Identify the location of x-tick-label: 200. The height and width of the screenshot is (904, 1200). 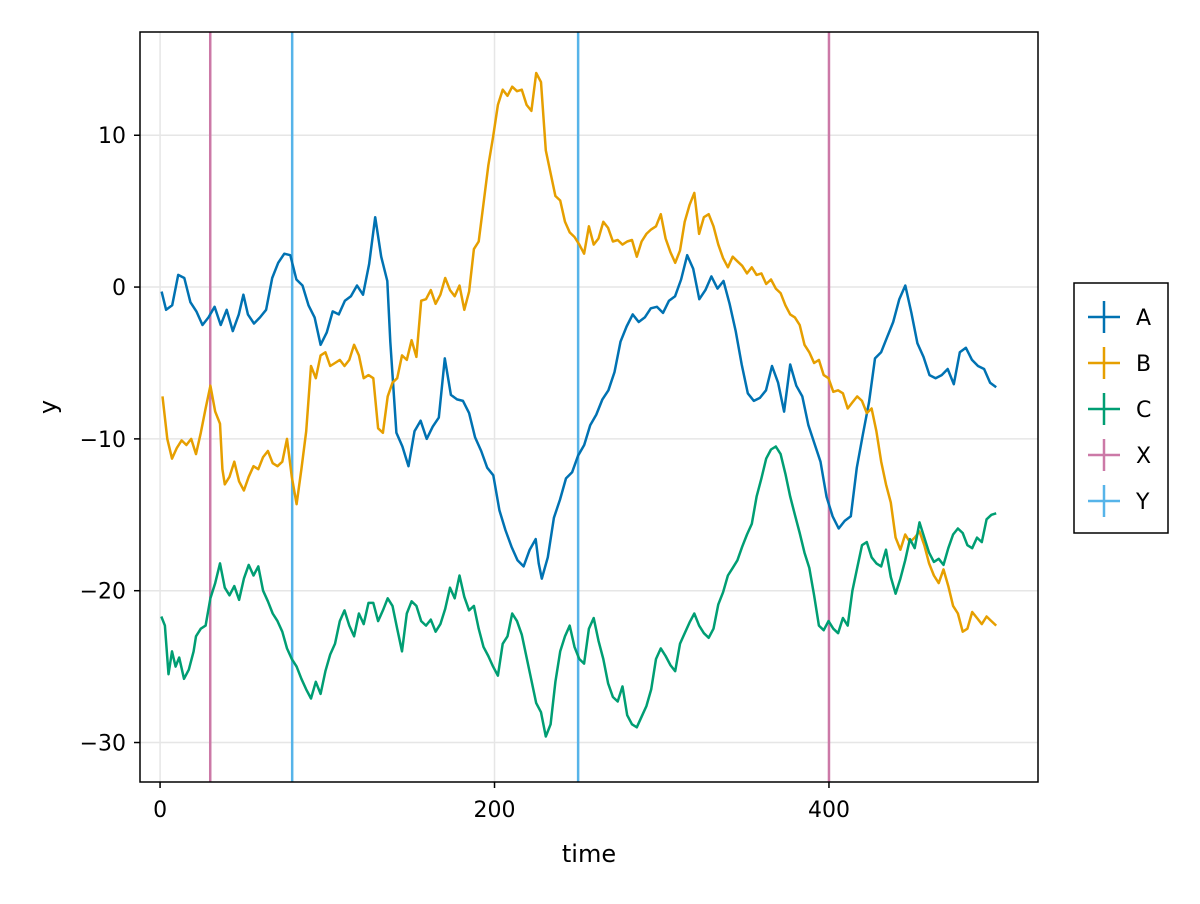
(495, 810).